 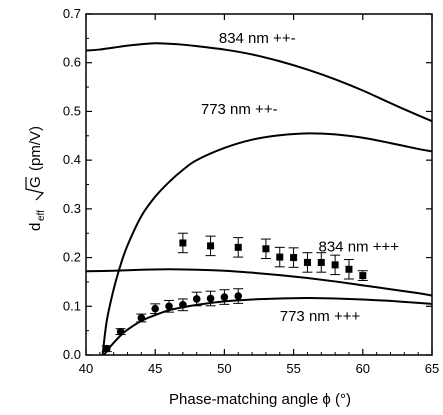 What do you see at coordinates (155, 368) in the screenshot?
I see `x-tick-label: 45` at bounding box center [155, 368].